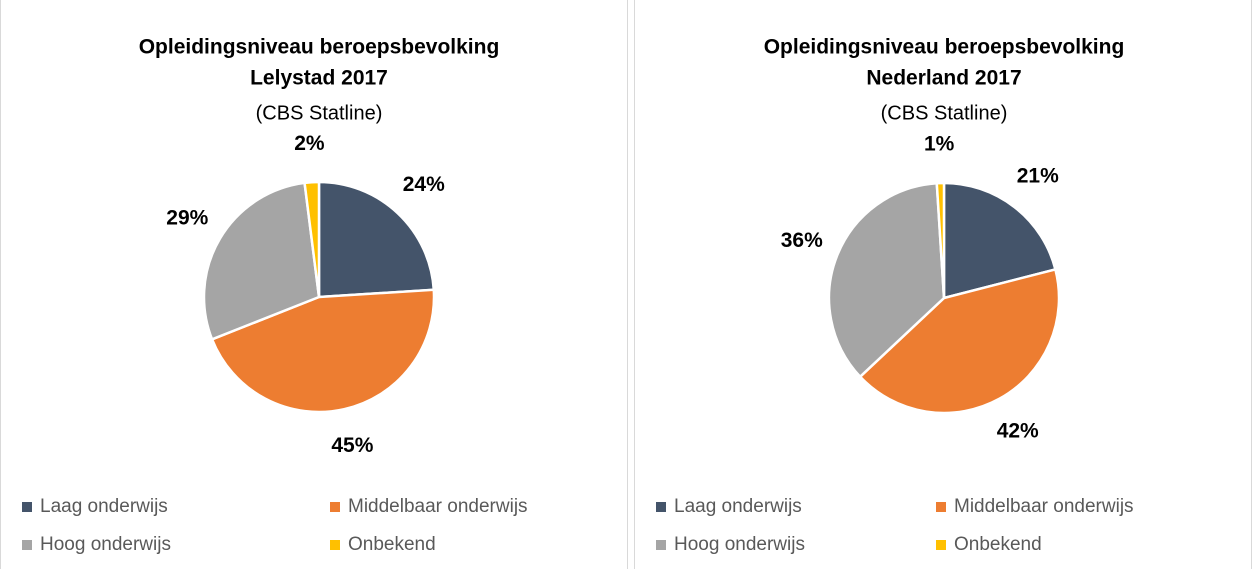 Image resolution: width=1252 pixels, height=569 pixels. What do you see at coordinates (187, 218) in the screenshot?
I see `data-label: 29%` at bounding box center [187, 218].